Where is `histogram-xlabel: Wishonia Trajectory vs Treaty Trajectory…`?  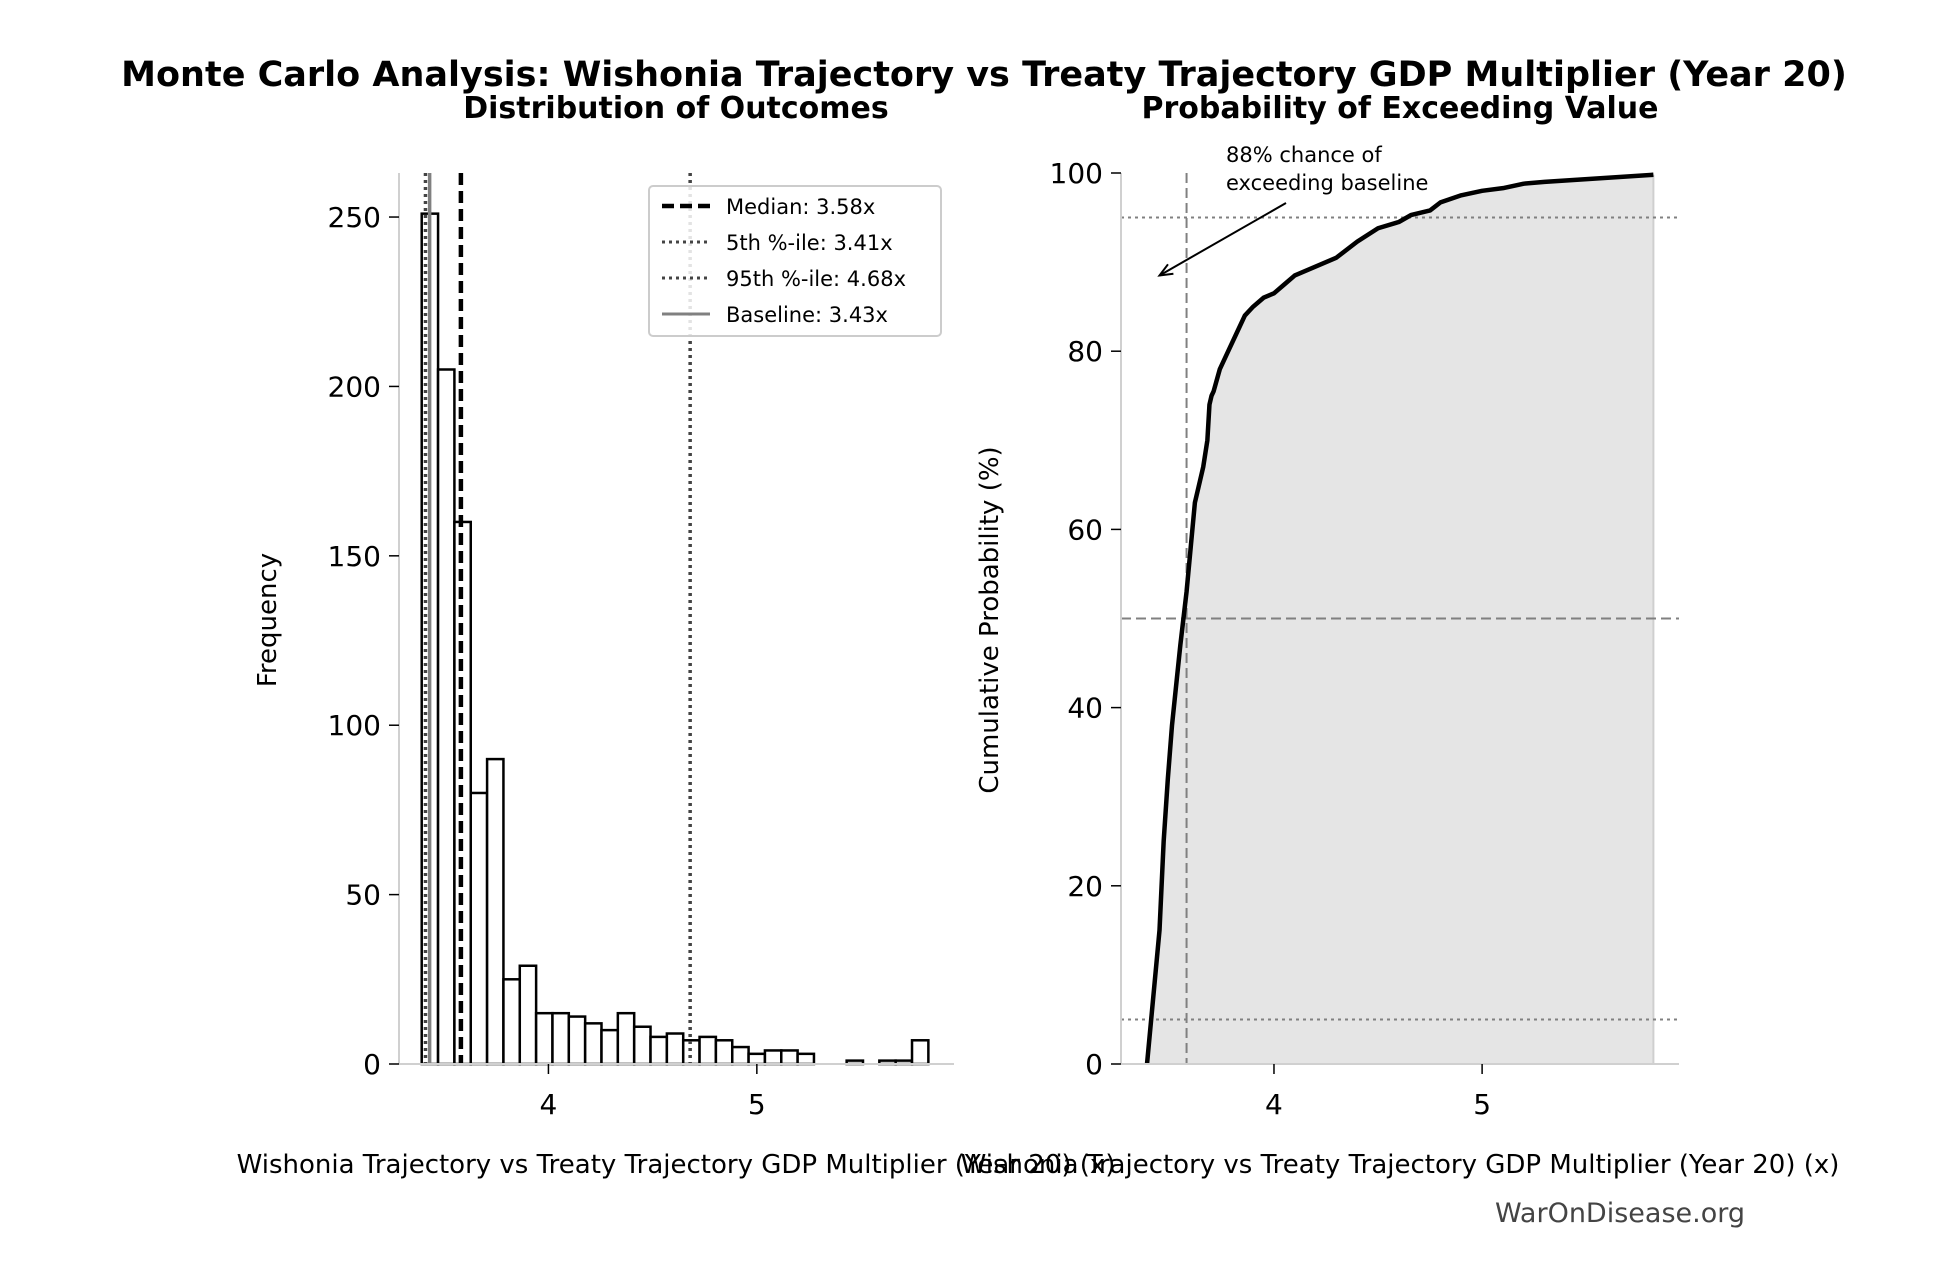 histogram-xlabel: Wishonia Trajectory vs Treaty Trajectory… is located at coordinates (676, 1165).